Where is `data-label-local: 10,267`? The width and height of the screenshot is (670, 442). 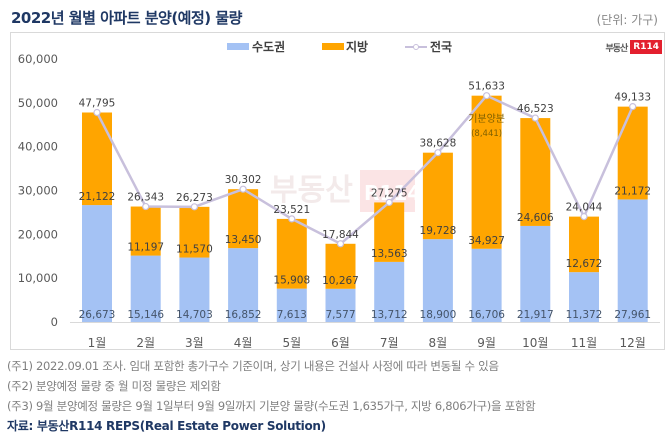 data-label-local: 10,267 is located at coordinates (340, 281).